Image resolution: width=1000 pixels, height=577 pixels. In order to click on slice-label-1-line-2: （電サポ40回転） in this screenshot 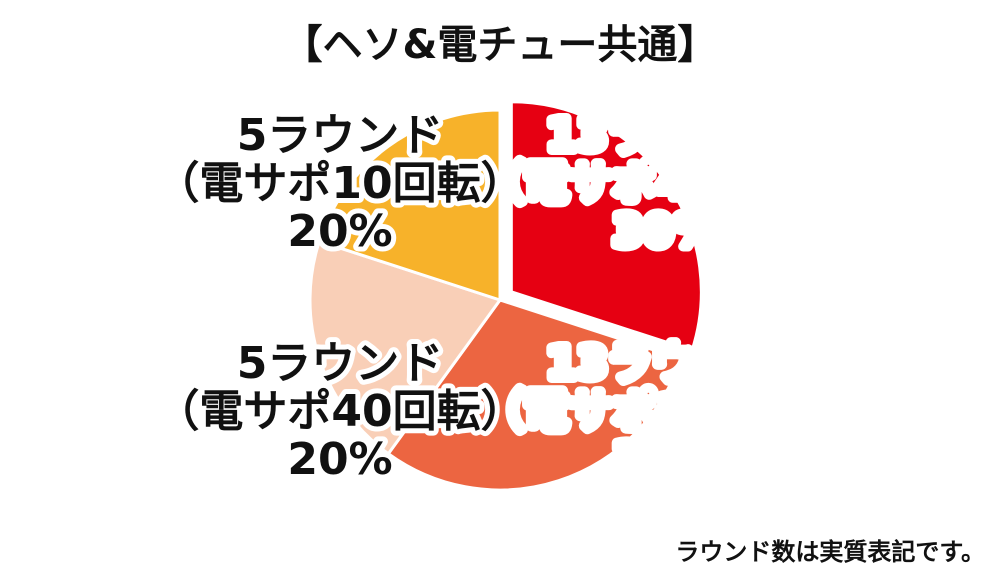, I will do `click(664, 183)`.